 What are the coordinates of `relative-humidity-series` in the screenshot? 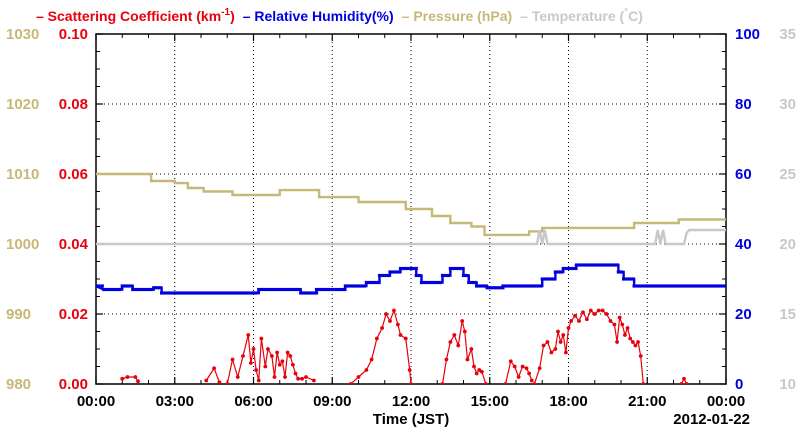 It's located at (411, 279).